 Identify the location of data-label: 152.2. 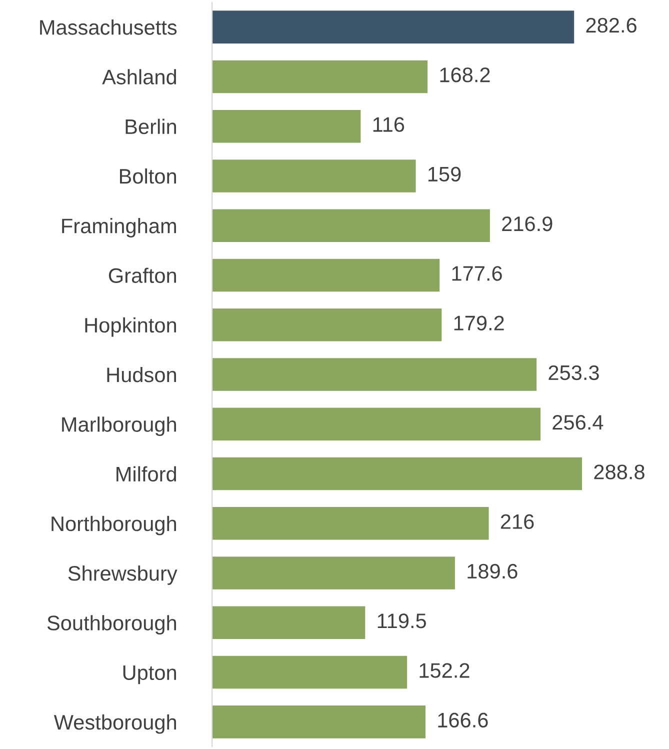
(445, 670).